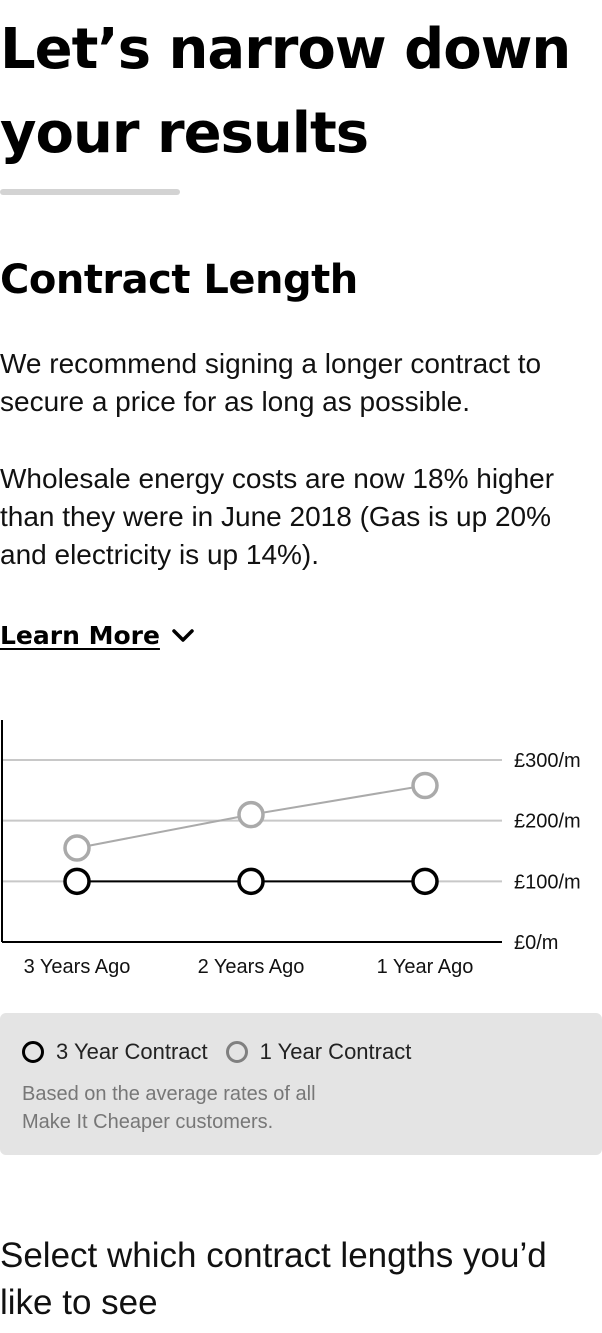 This screenshot has height=1333, width=602. I want to click on chart-series-points, so click(251, 833).